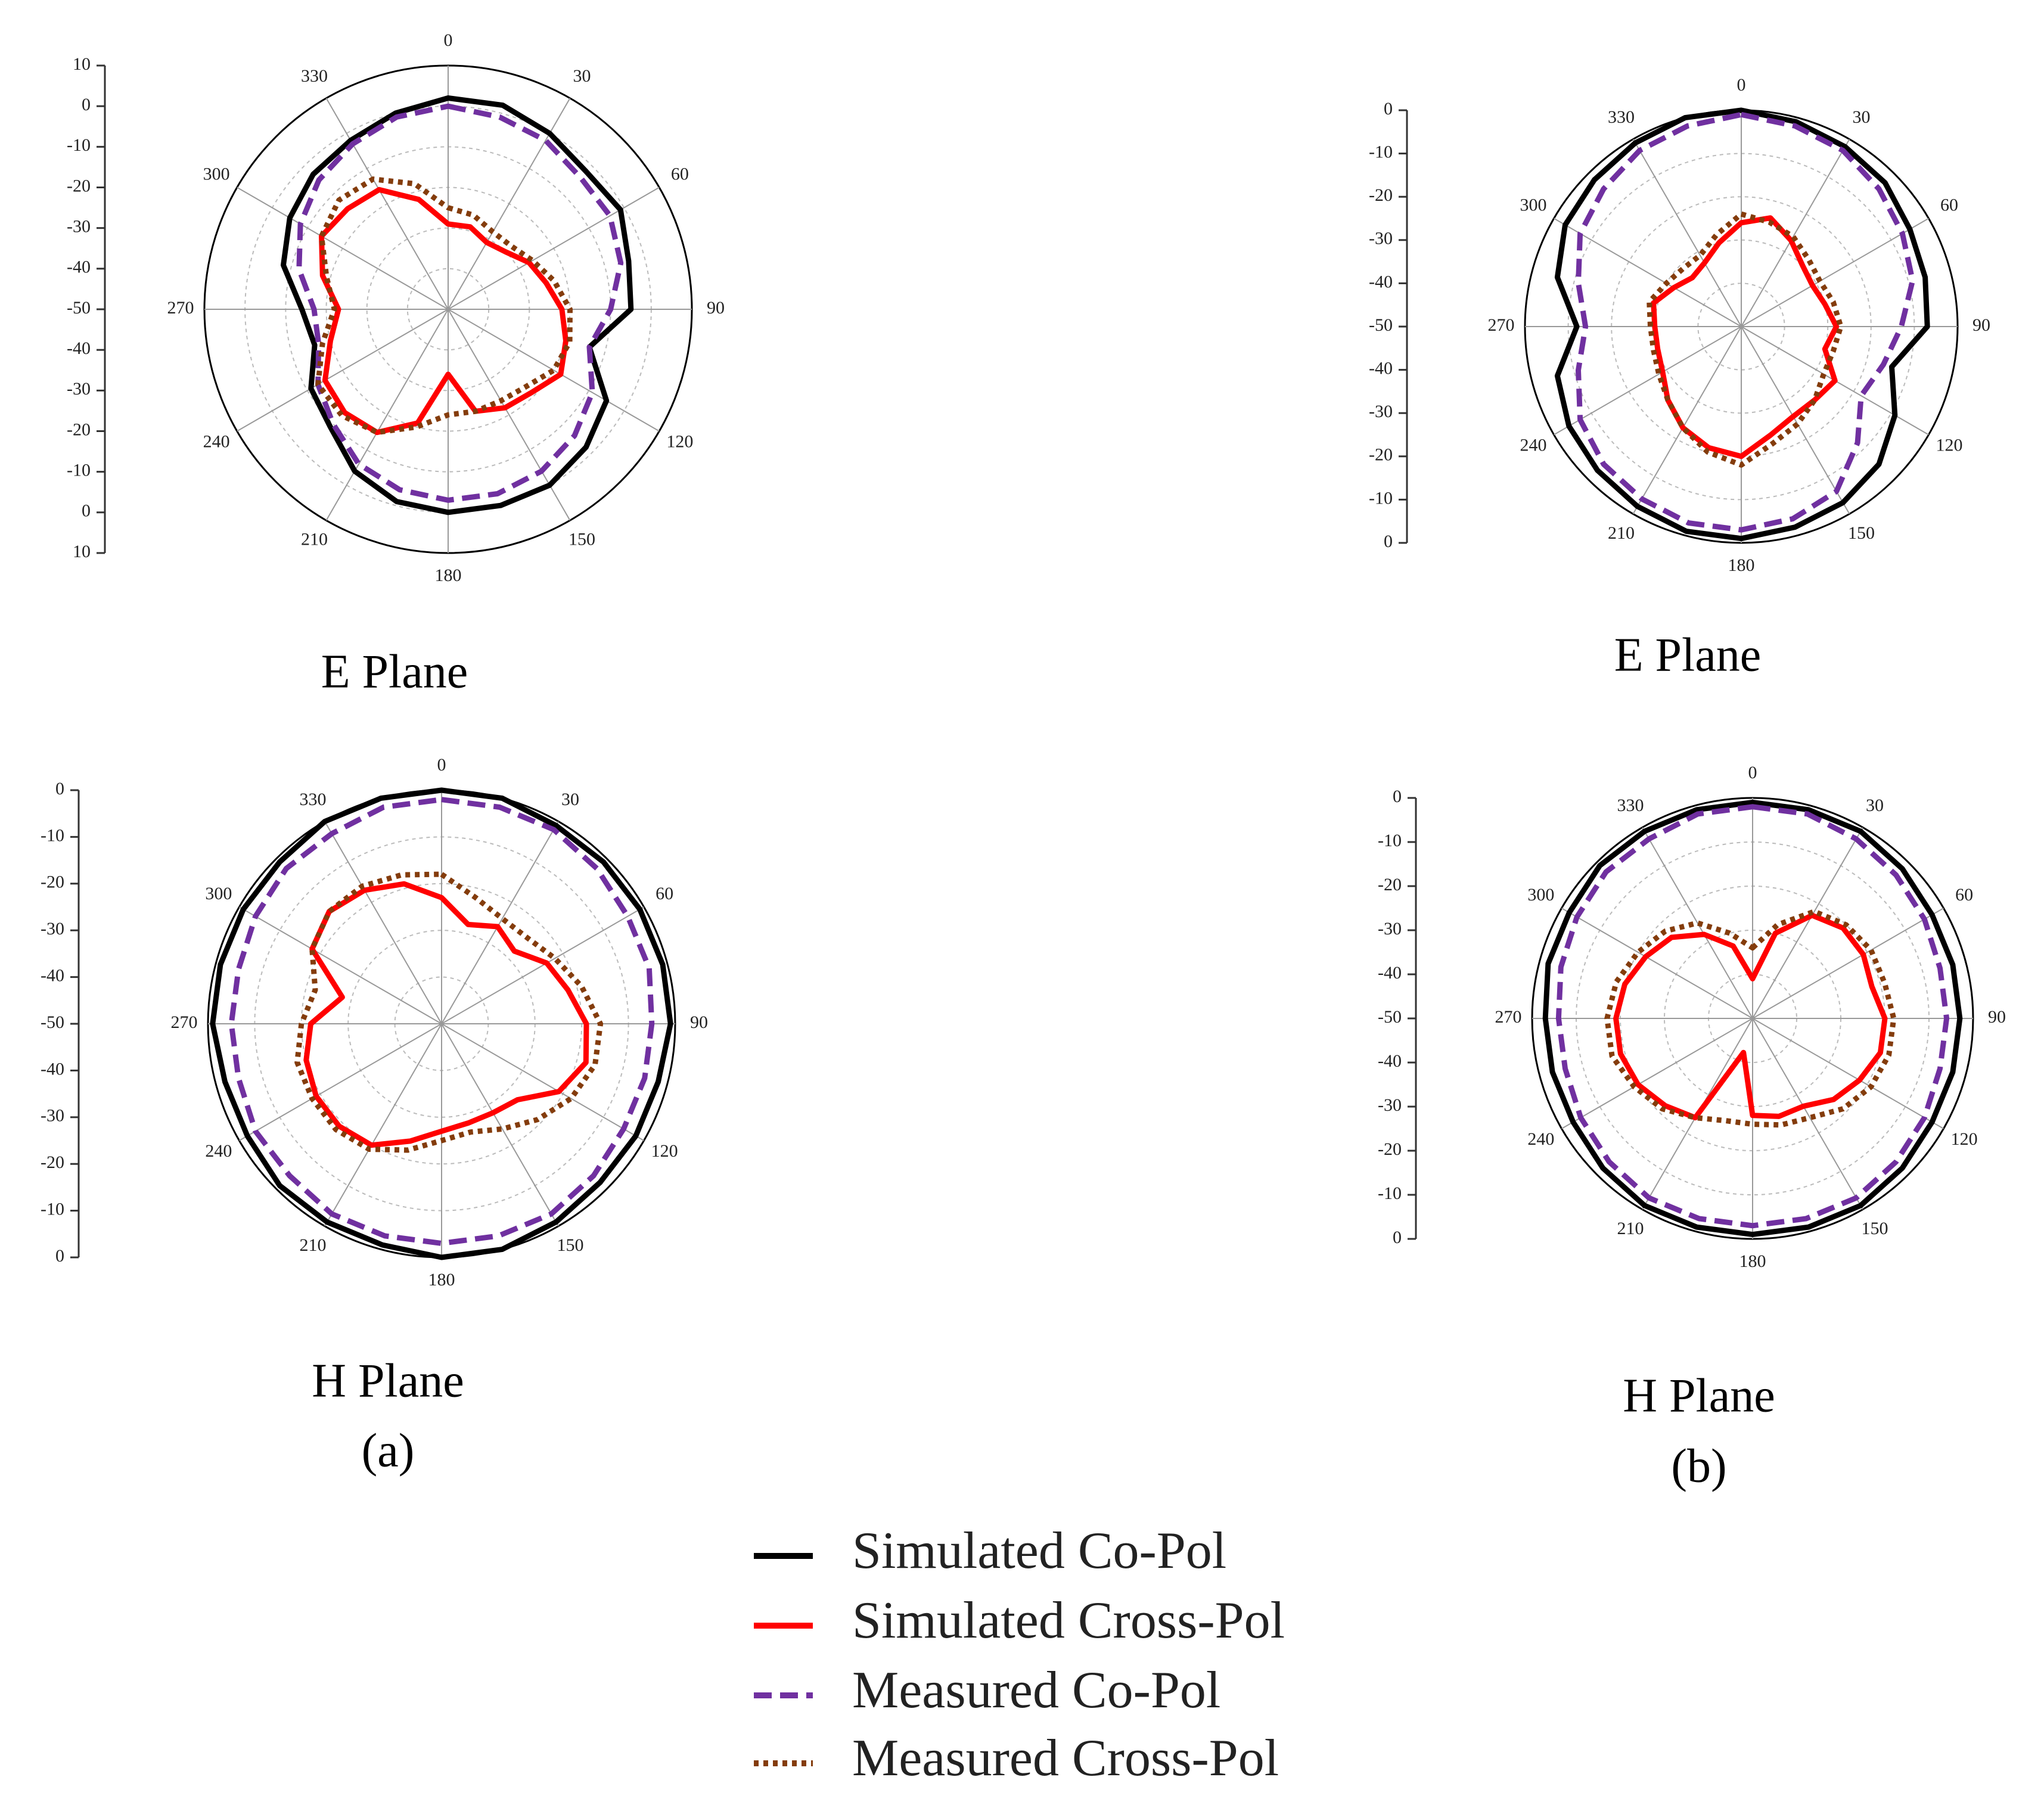  Describe the element at coordinates (1621, 533) in the screenshot. I see `angle-label: 210` at that location.